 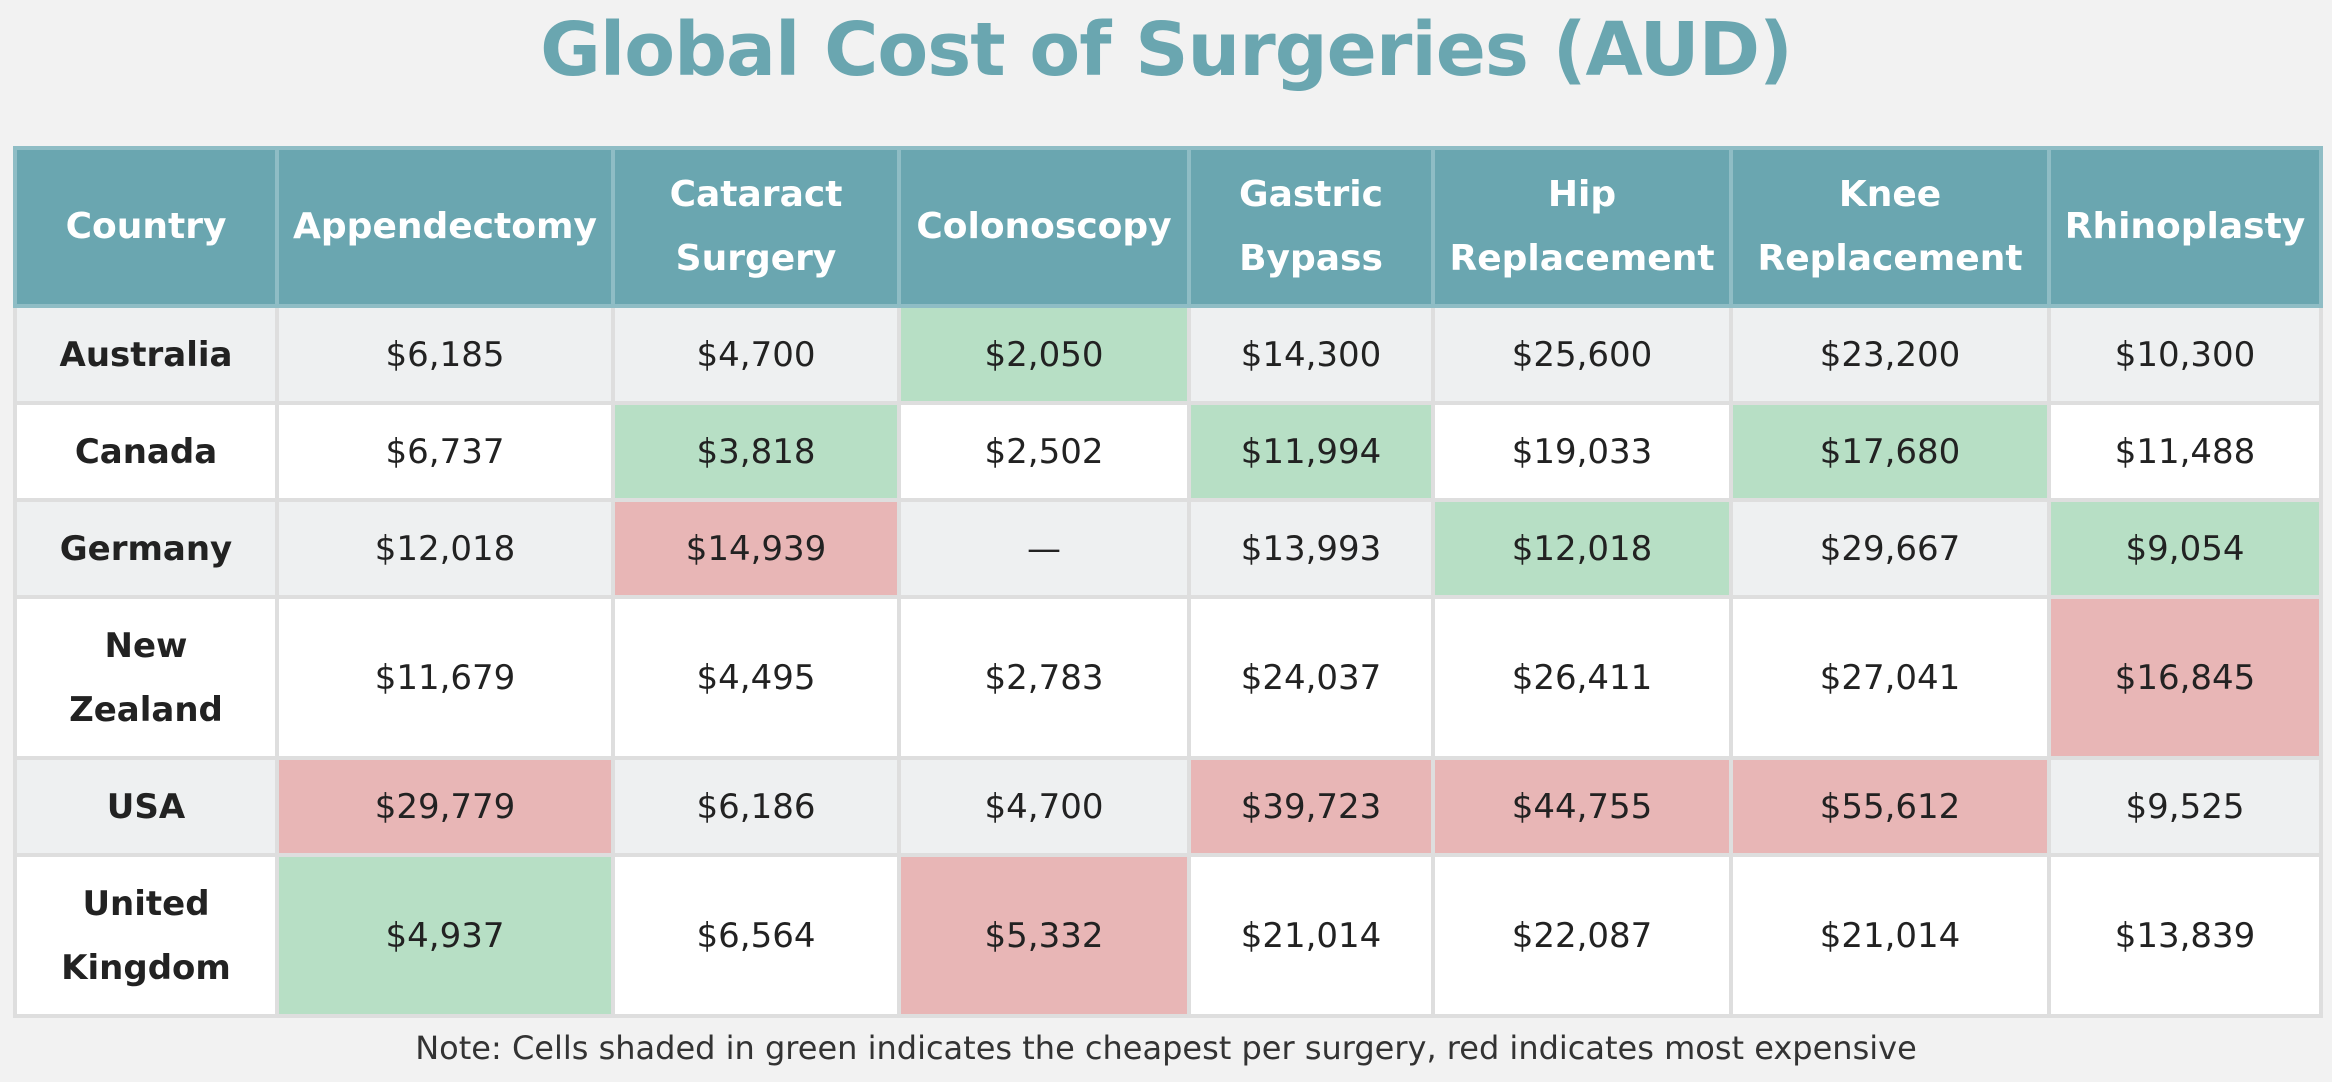 What do you see at coordinates (2185, 935) in the screenshot?
I see `cost-cell-rhinoplasty: $13,839` at bounding box center [2185, 935].